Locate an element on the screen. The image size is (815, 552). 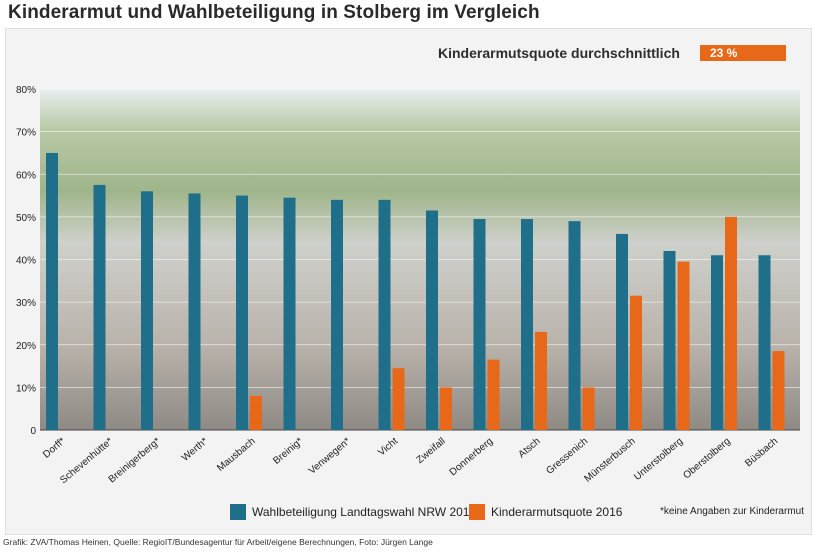
y-tick-label: 20% is located at coordinates (26, 346).